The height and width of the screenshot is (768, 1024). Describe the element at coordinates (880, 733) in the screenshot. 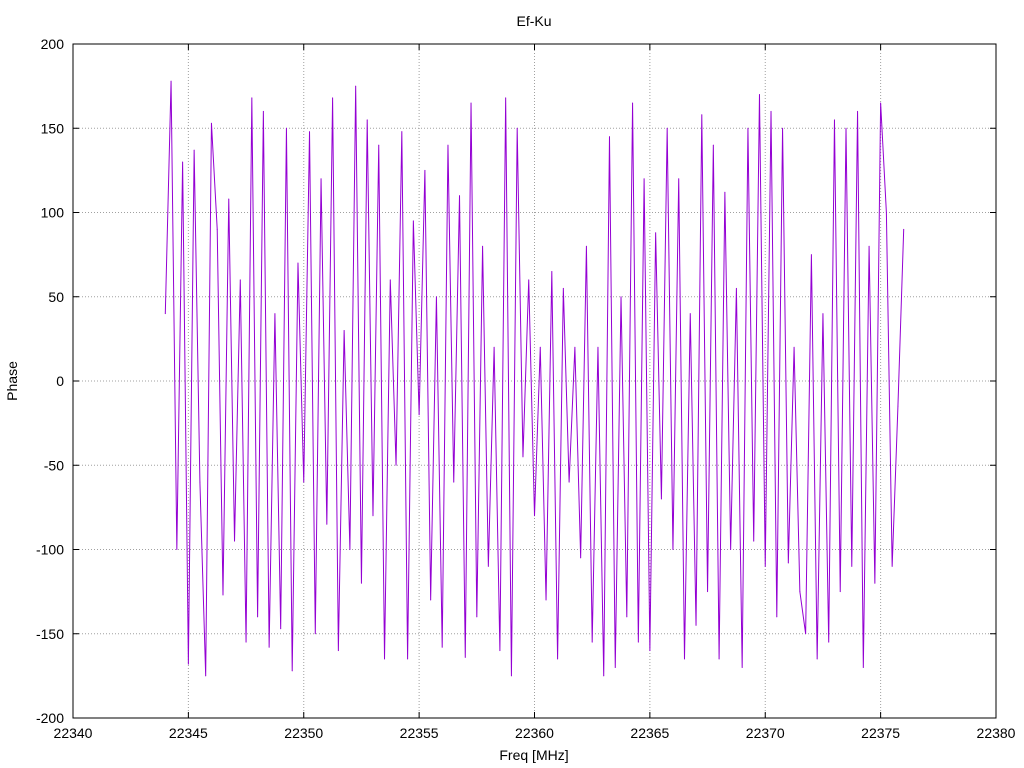

I see `x-tick-label: 22375` at that location.